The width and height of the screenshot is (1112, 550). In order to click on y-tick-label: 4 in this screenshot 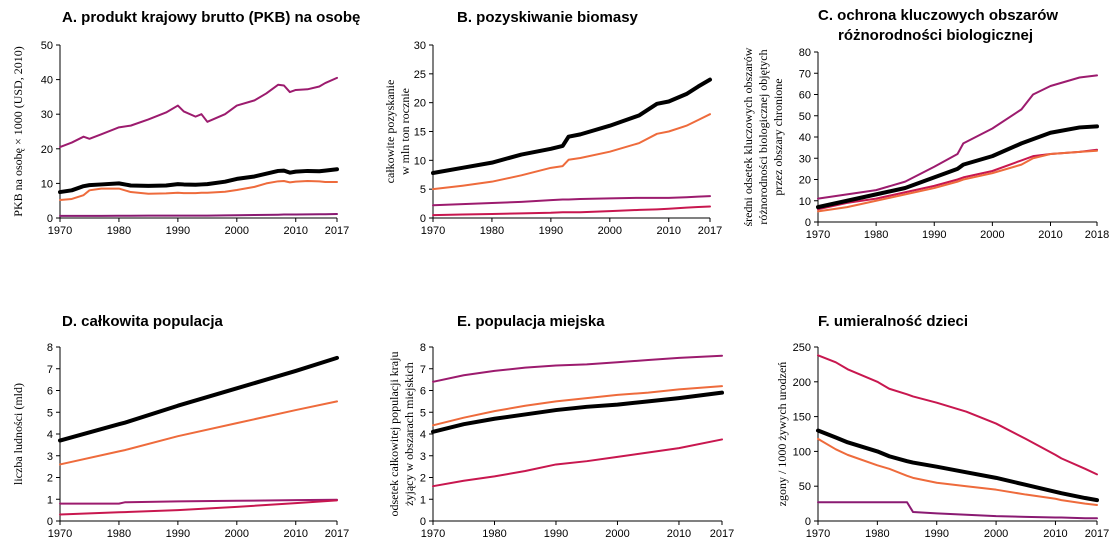, I will do `click(50, 435)`.